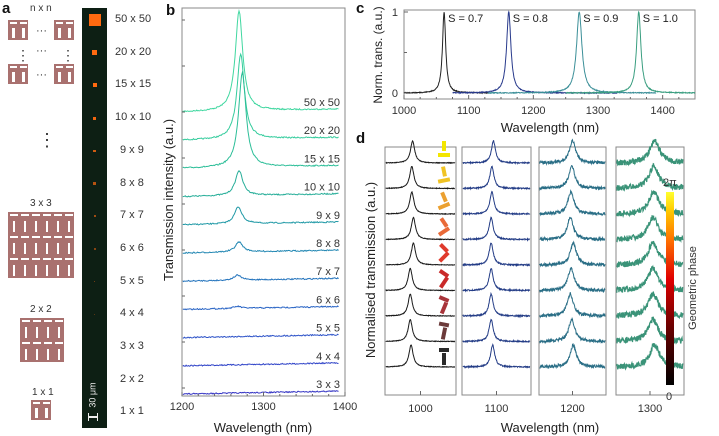 The image size is (719, 436). What do you see at coordinates (550, 127) in the screenshot?
I see `panel-c-xlabel: Wavelength (nm)` at bounding box center [550, 127].